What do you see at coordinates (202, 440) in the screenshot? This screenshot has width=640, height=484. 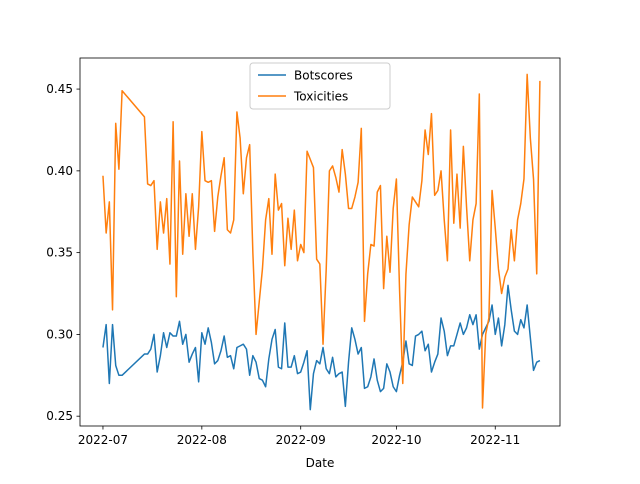 I see `x-tick-label: 2022-08` at bounding box center [202, 440].